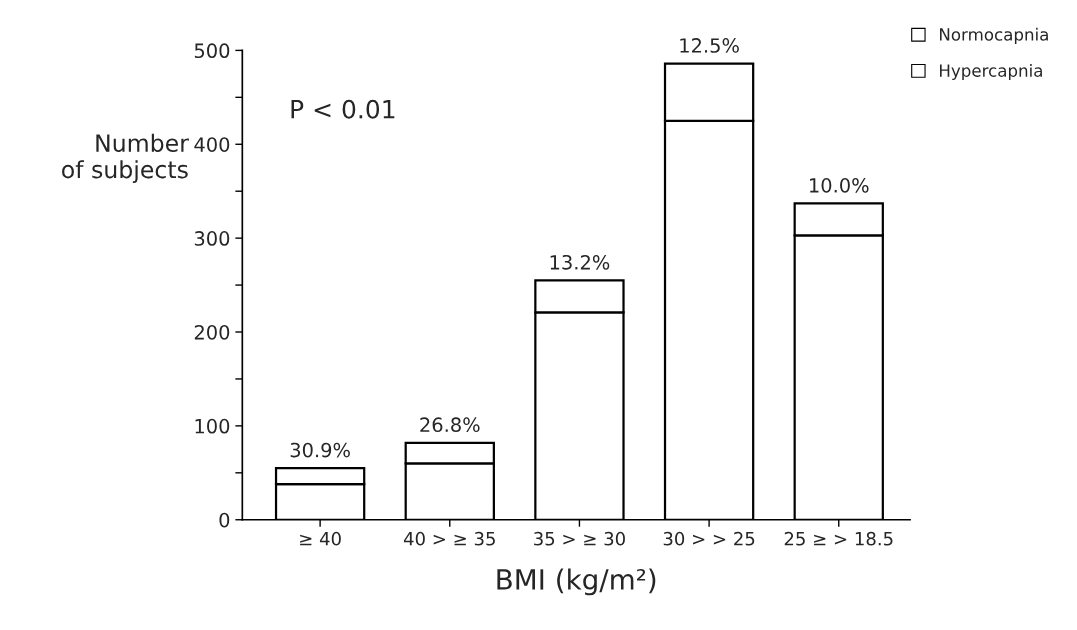 The image size is (1077, 630). Describe the element at coordinates (839, 185) in the screenshot. I see `annotation: 10.0%` at that location.